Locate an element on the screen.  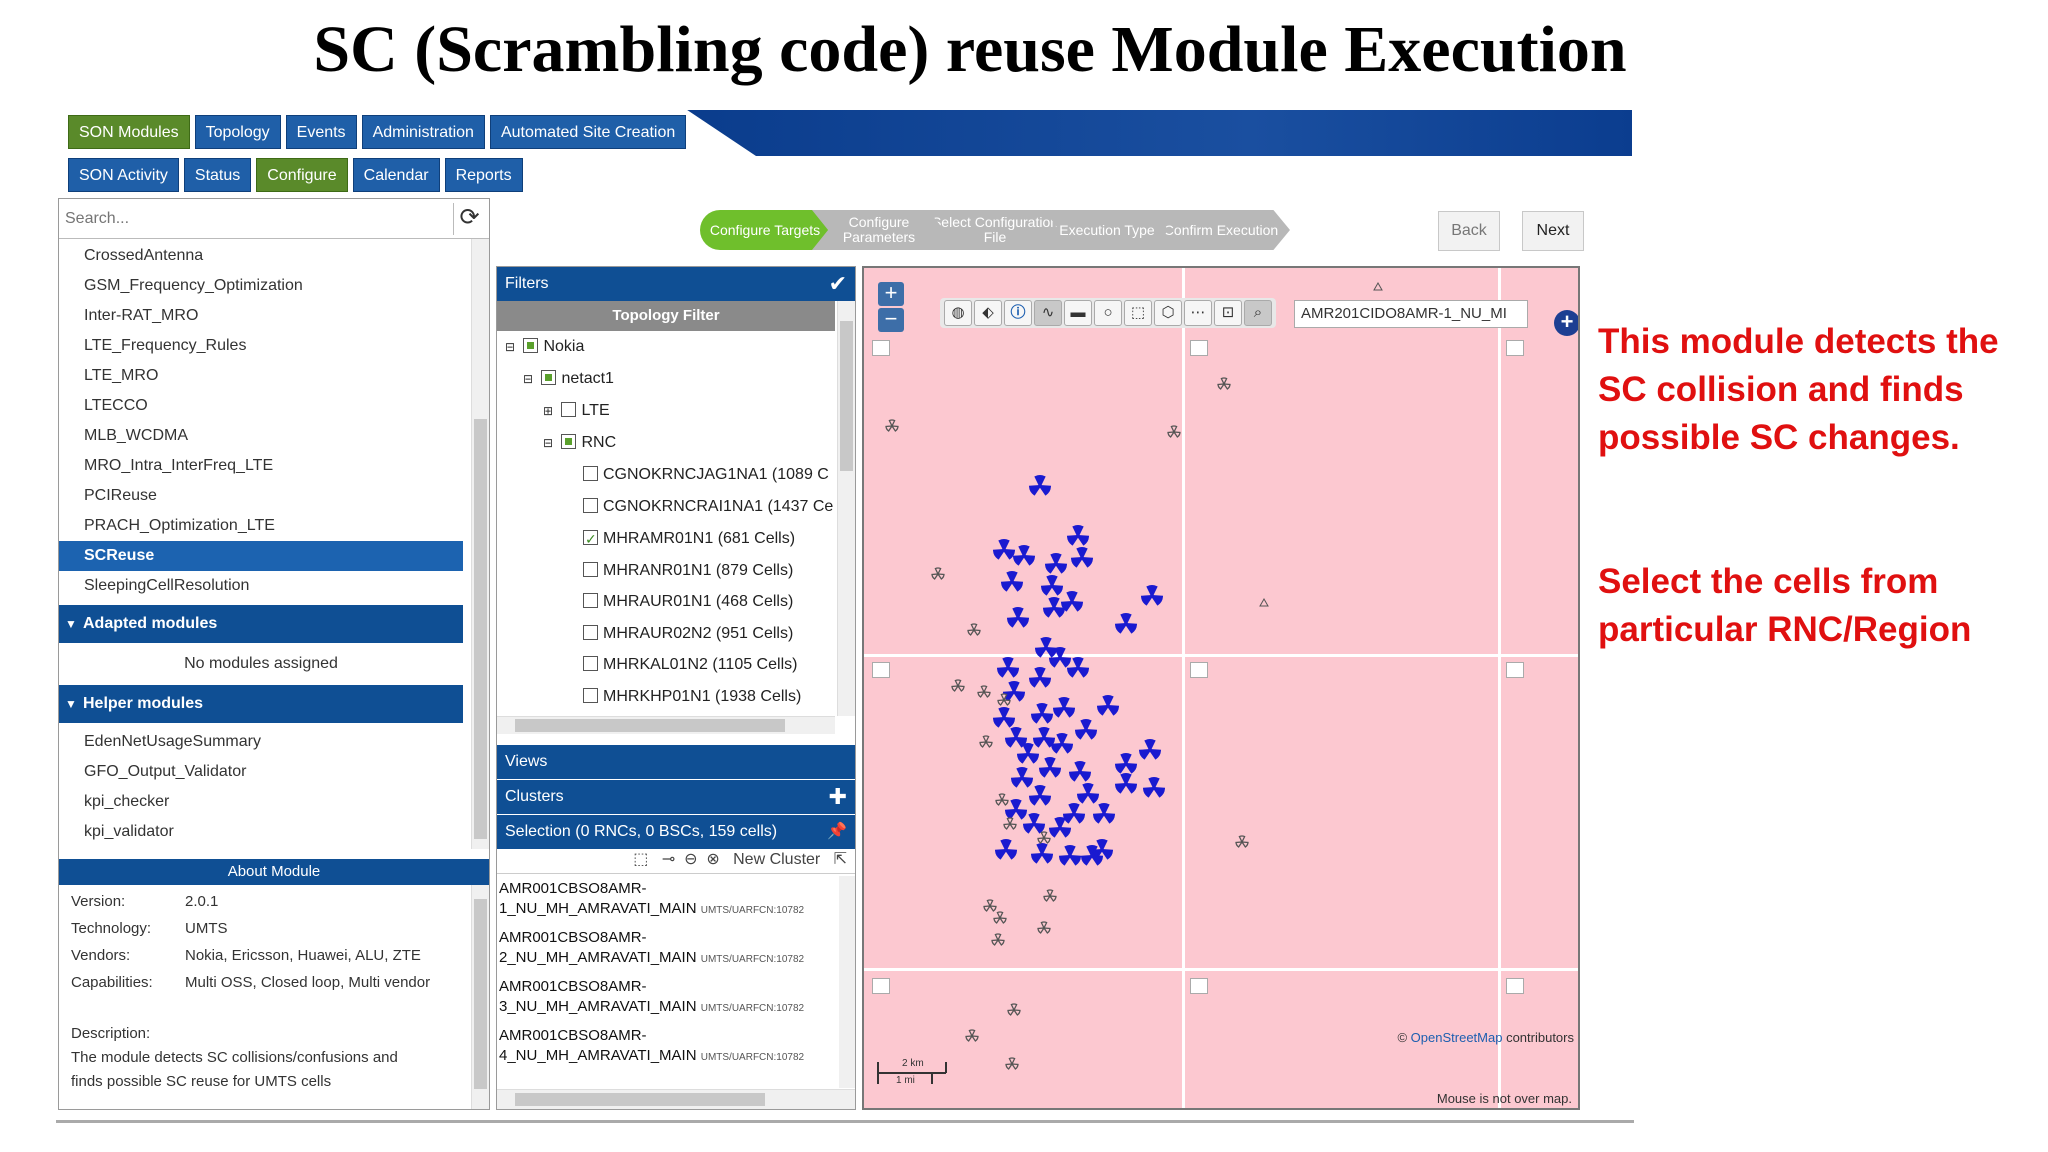
nav-reports: Reports is located at coordinates (483, 175).